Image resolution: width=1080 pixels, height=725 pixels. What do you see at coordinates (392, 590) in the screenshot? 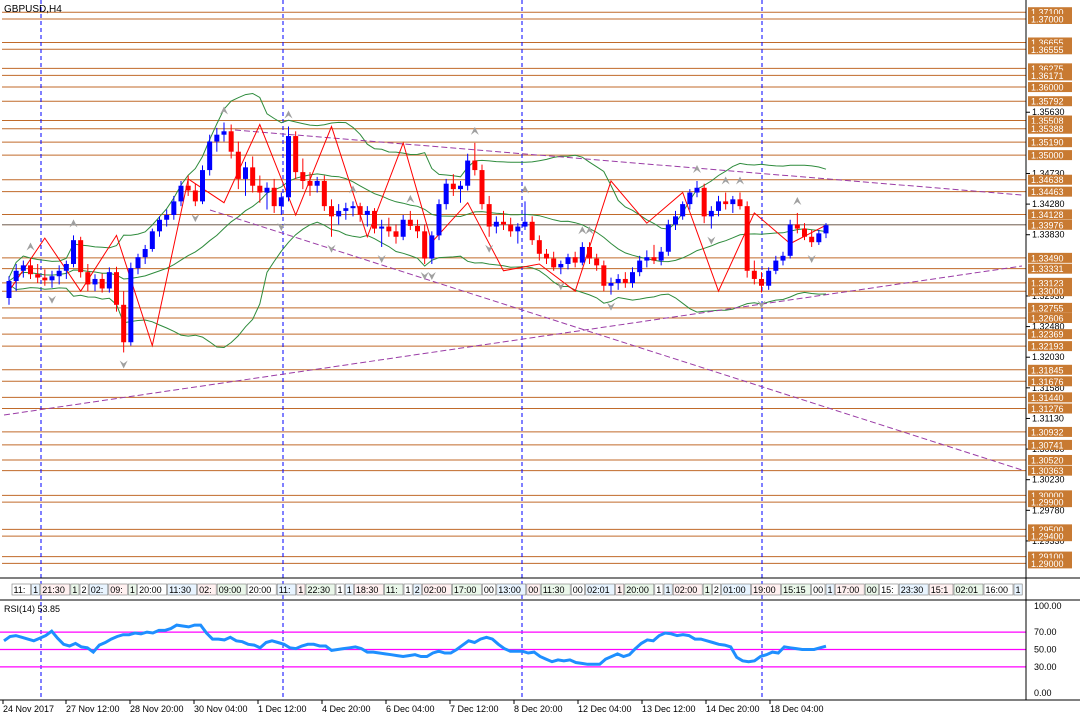
I see `time-box-label: 11:` at bounding box center [392, 590].